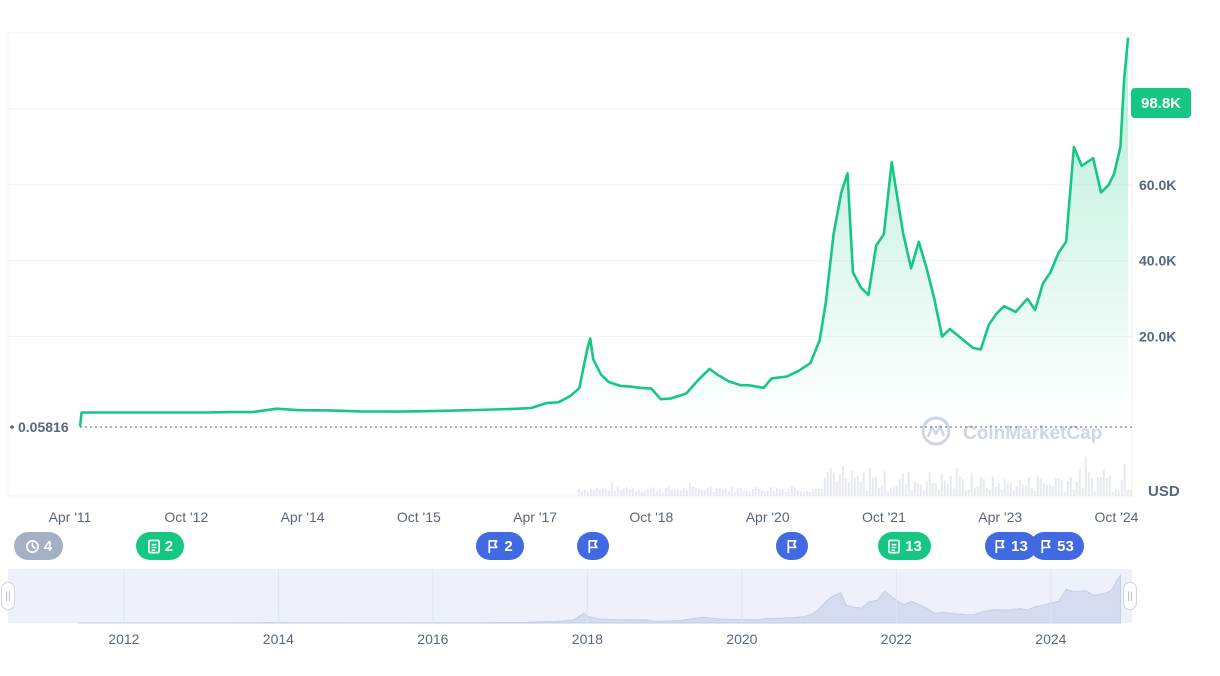 The width and height of the screenshot is (1220, 676). What do you see at coordinates (913, 546) in the screenshot?
I see `event-marker-count: 13` at bounding box center [913, 546].